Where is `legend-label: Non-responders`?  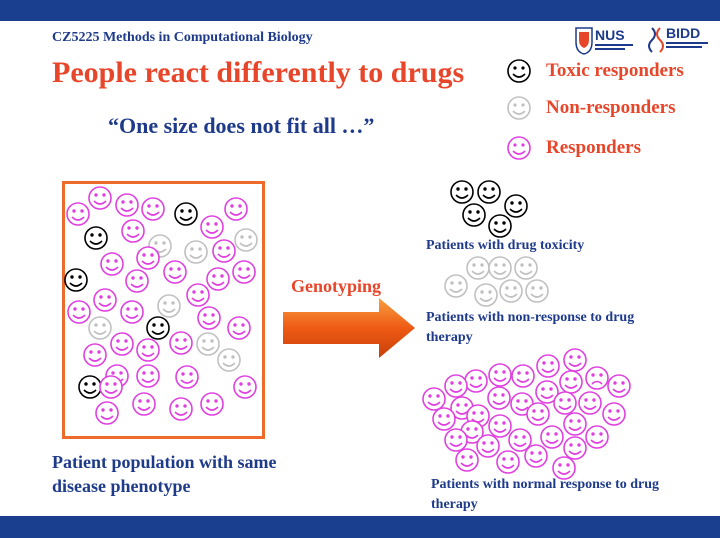 legend-label: Non-responders is located at coordinates (611, 107).